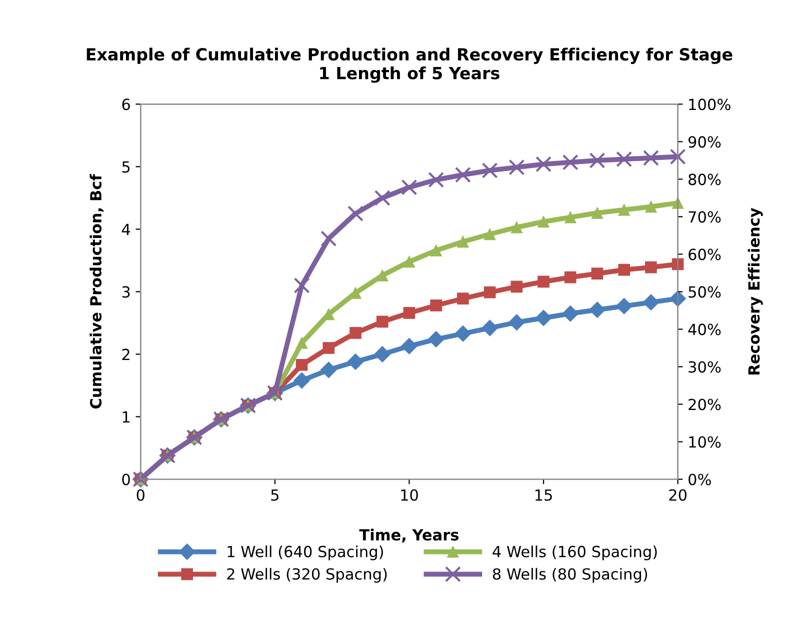 The height and width of the screenshot is (639, 790). I want to click on y-tick-label: 6, so click(126, 104).